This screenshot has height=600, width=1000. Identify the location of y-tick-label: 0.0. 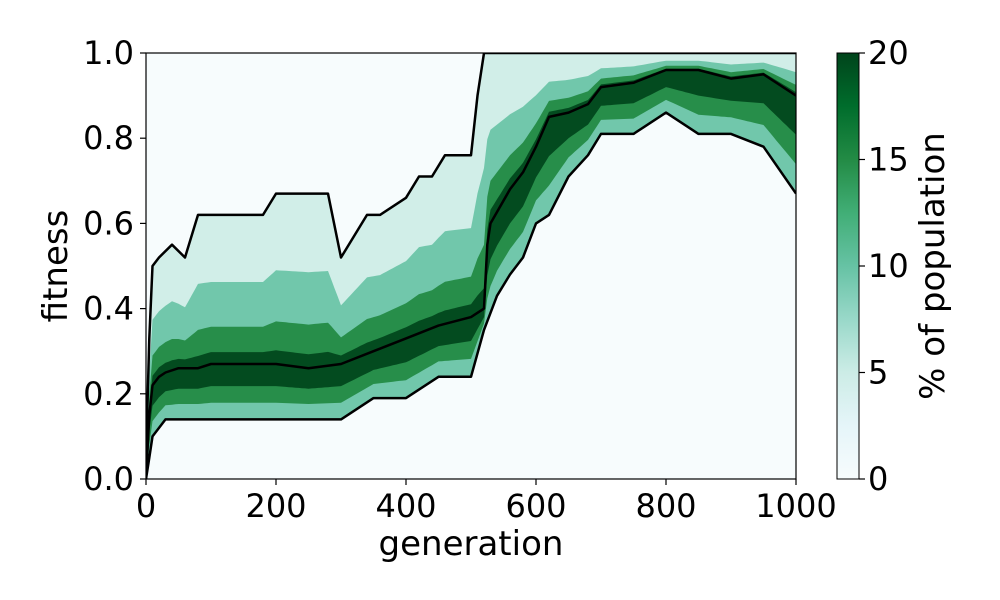
(108, 479).